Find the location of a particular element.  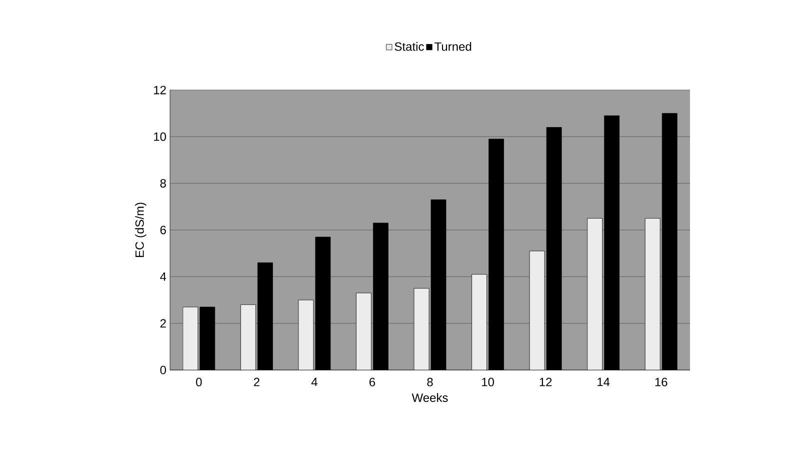

x-axis-title: Weeks is located at coordinates (430, 397).